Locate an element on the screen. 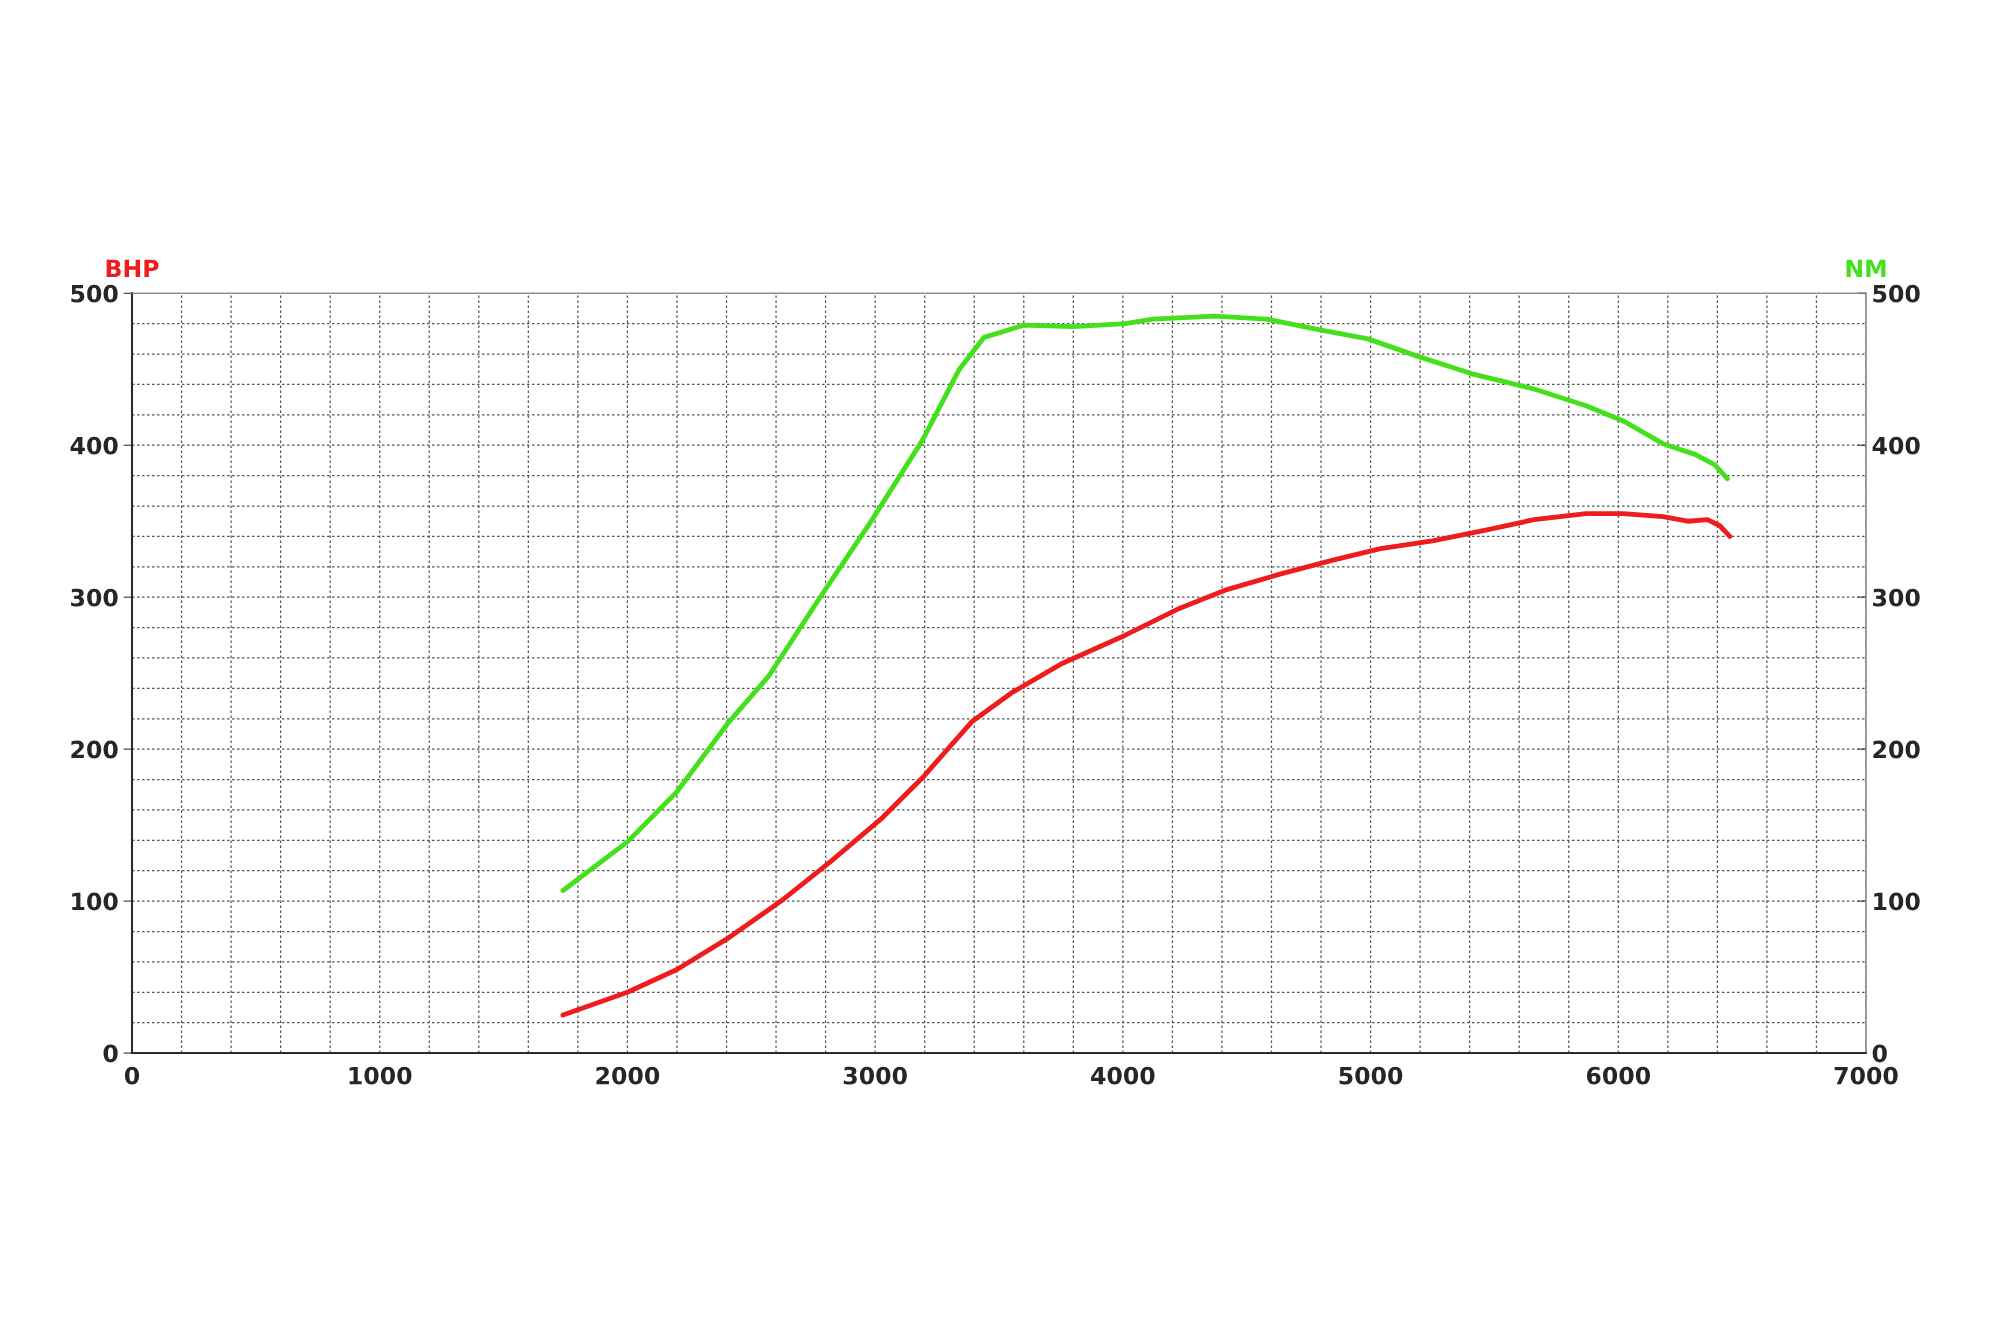 The image size is (2000, 1333). y-axis-title: BHP is located at coordinates (132, 268).